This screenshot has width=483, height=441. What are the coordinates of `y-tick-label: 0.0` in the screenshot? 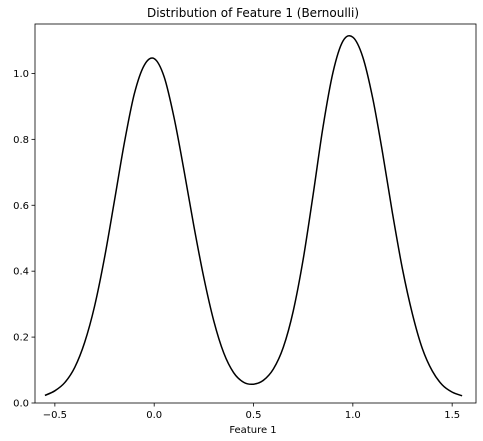 It's located at (21, 404).